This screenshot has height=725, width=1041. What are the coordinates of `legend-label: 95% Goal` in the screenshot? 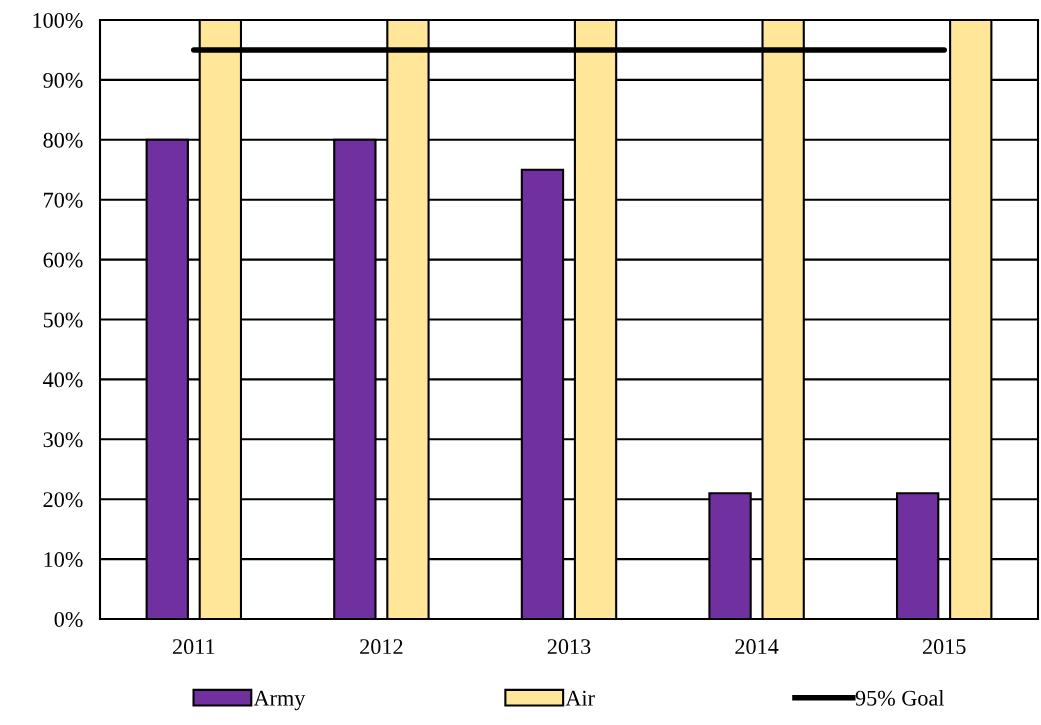 It's located at (900, 698).